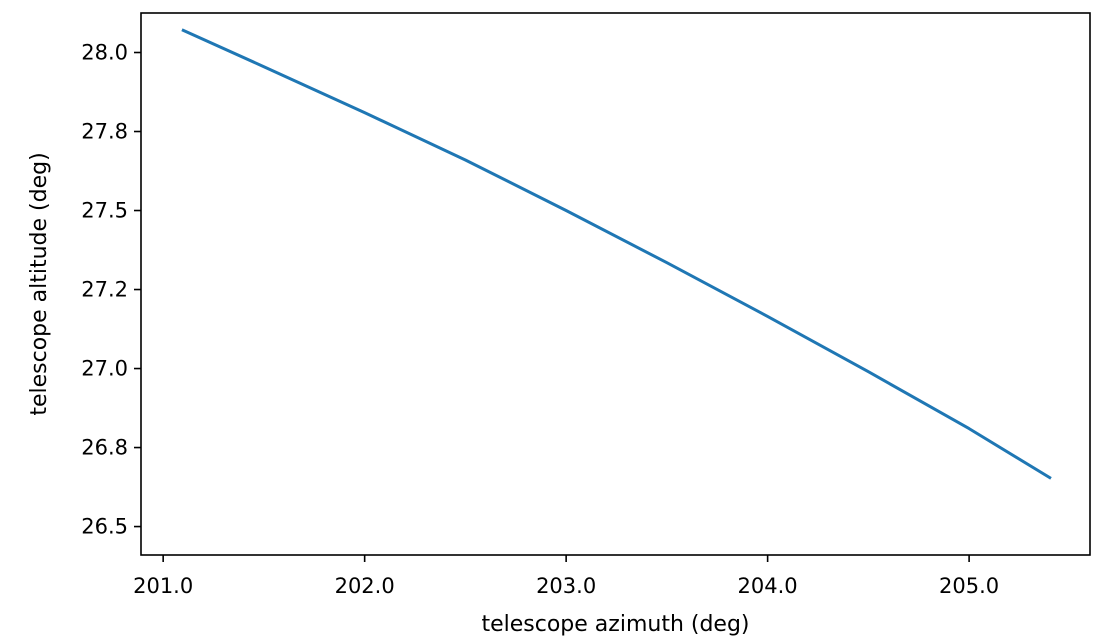 Image resolution: width=1094 pixels, height=639 pixels. Describe the element at coordinates (104, 132) in the screenshot. I see `y-tick-label: 27.8` at that location.